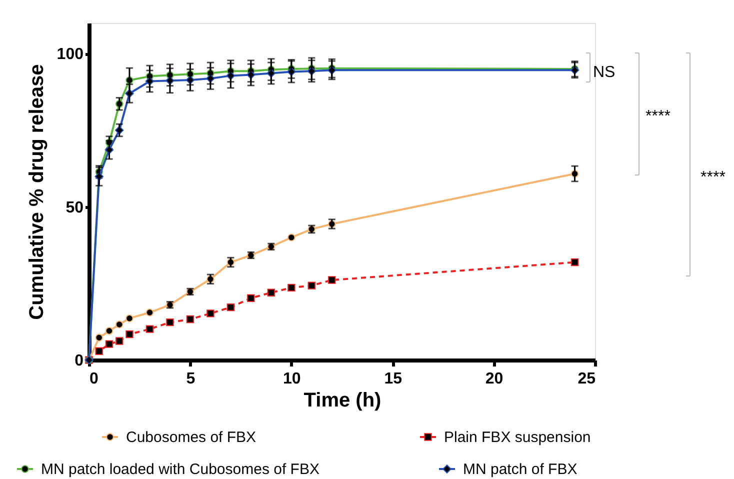 Image resolution: width=734 pixels, height=479 pixels. What do you see at coordinates (180, 469) in the screenshot?
I see `legend-label: MN patch loaded with Cubosomes of FBX` at bounding box center [180, 469].